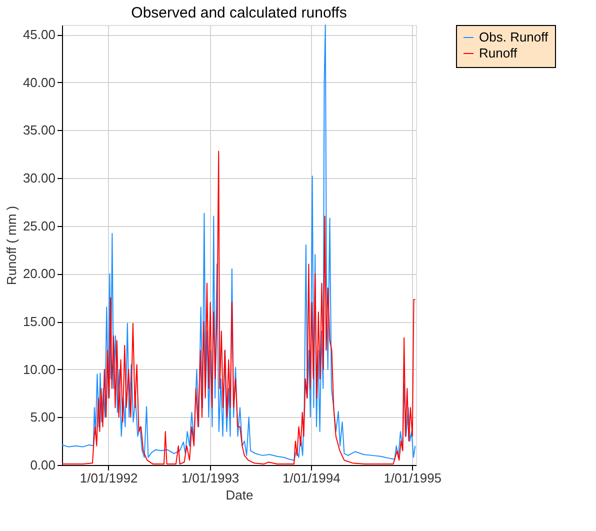 Image resolution: width=596 pixels, height=531 pixels. Describe the element at coordinates (109, 478) in the screenshot. I see `x-tick-label: 1/01/1992` at that location.